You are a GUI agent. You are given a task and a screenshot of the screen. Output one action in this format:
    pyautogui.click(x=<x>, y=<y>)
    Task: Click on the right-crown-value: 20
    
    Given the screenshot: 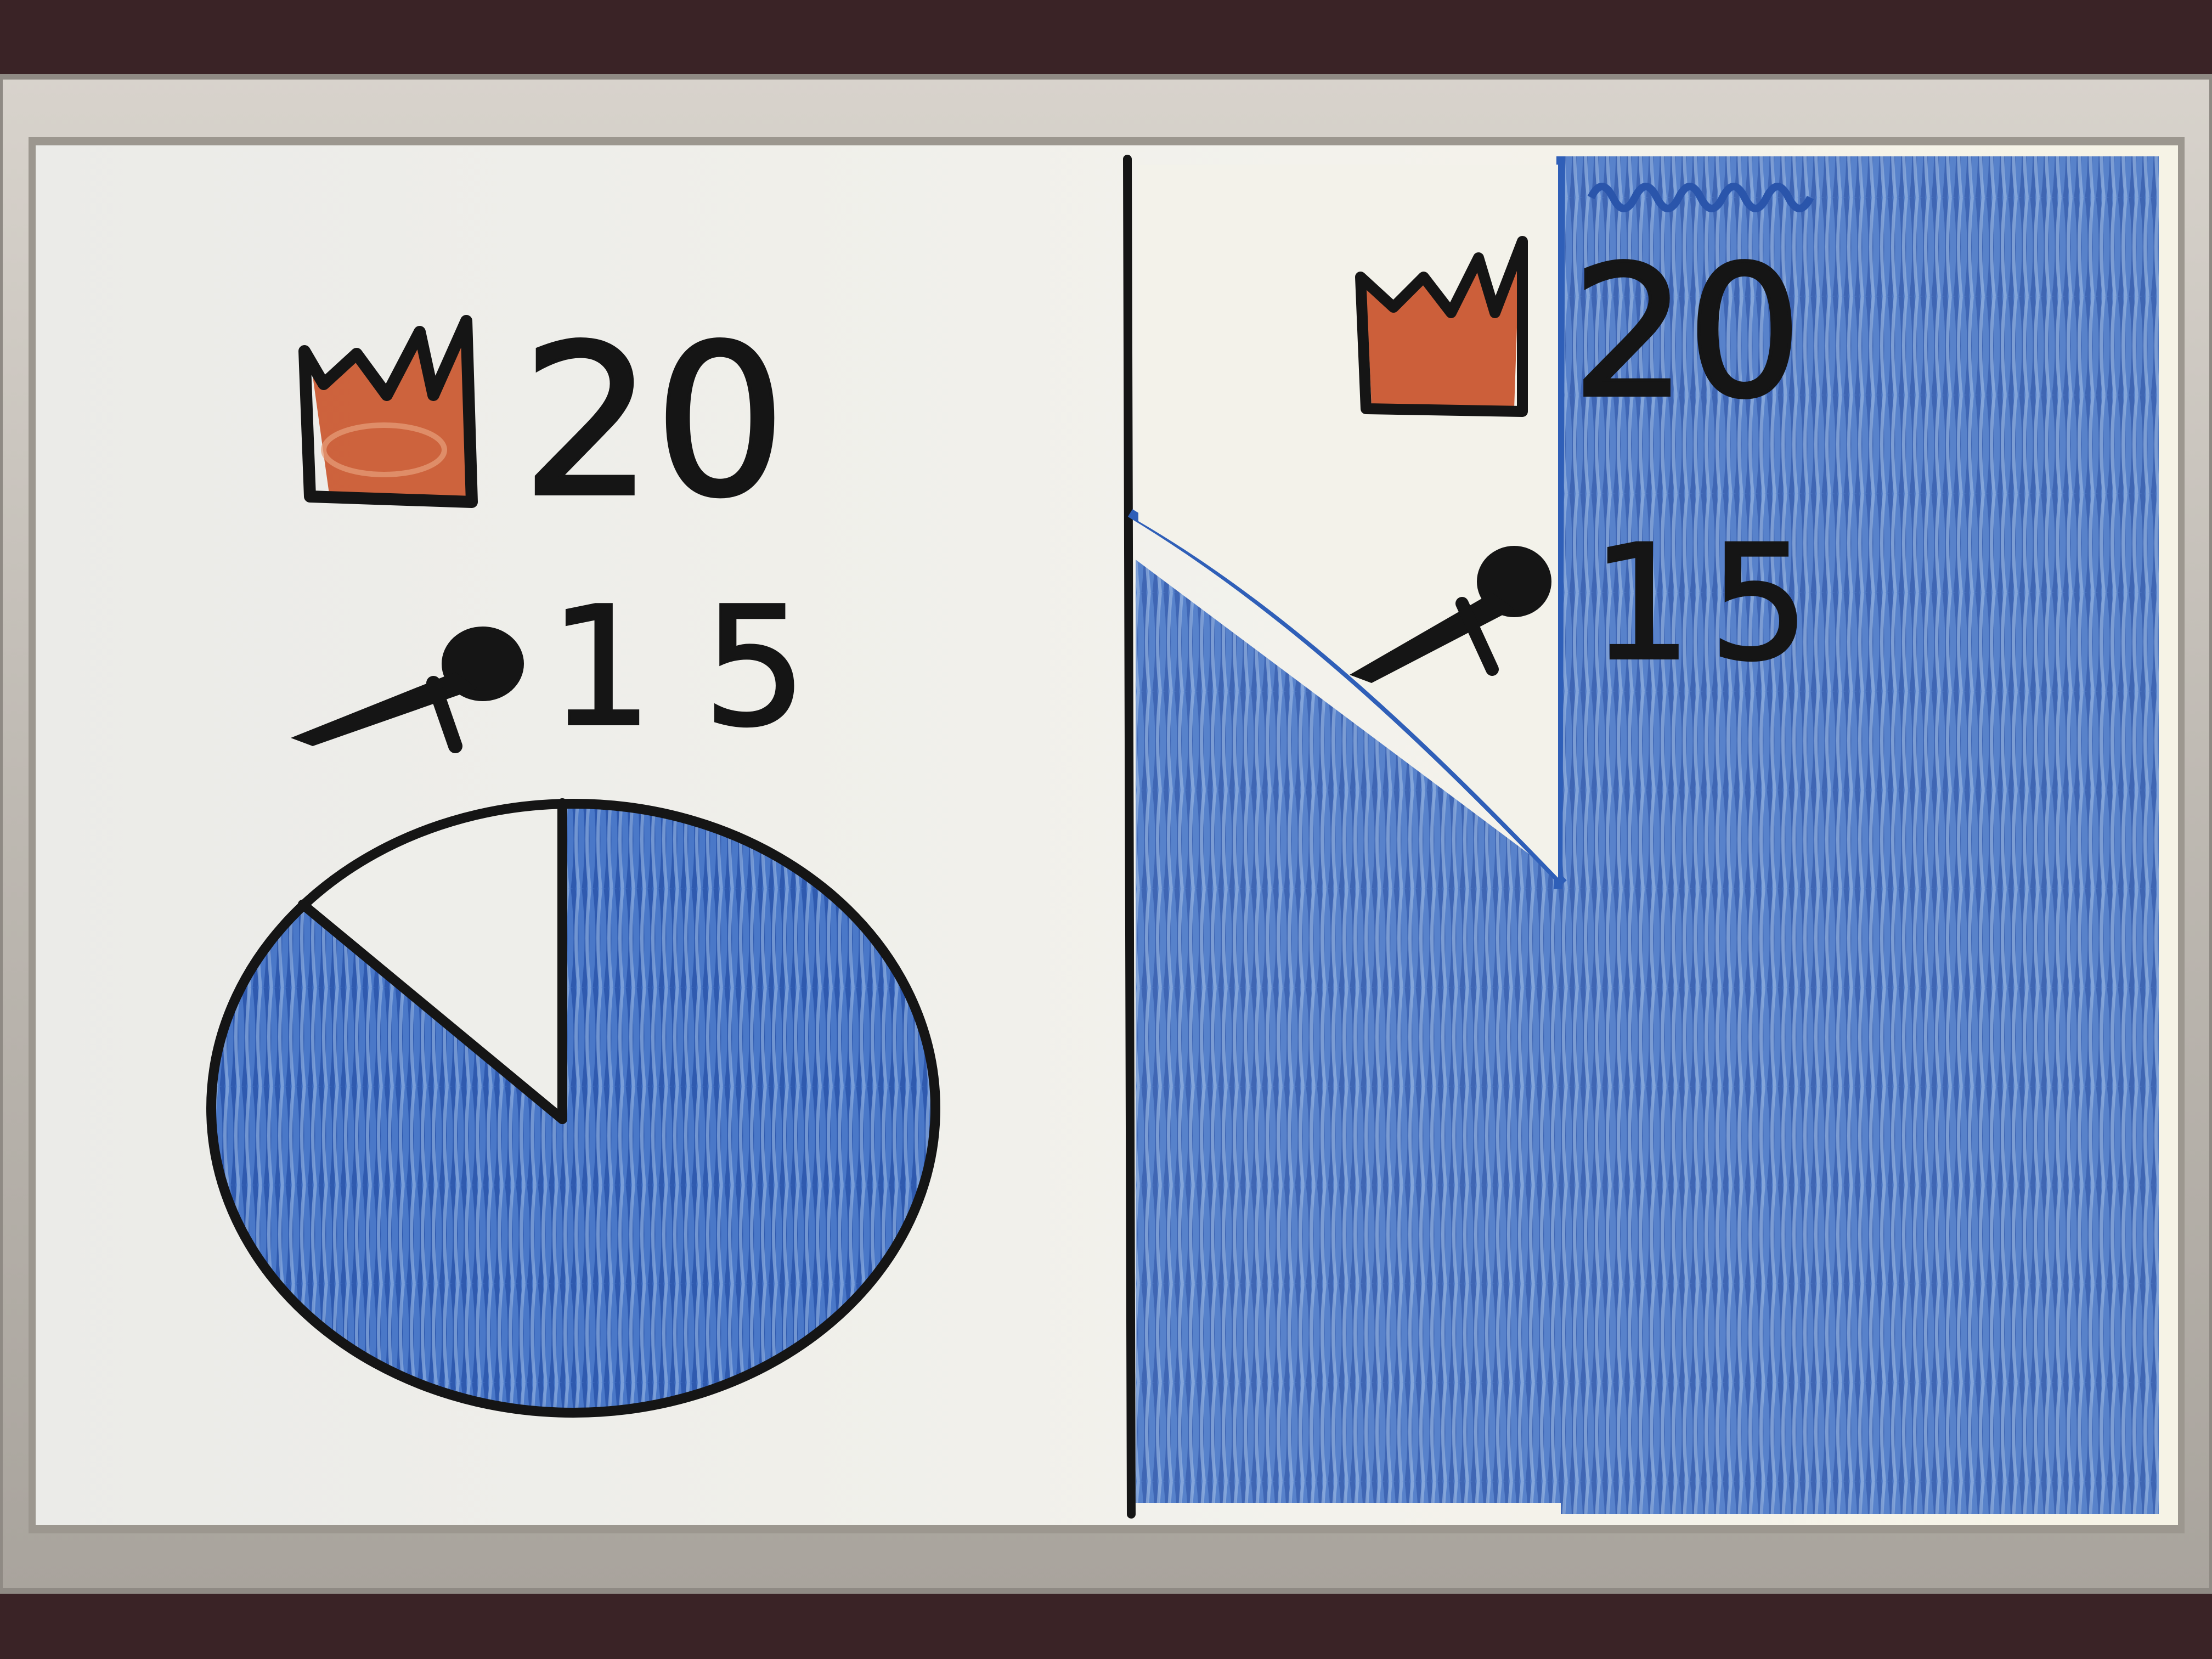 What is the action you would take?
    pyautogui.click(x=1687, y=332)
    